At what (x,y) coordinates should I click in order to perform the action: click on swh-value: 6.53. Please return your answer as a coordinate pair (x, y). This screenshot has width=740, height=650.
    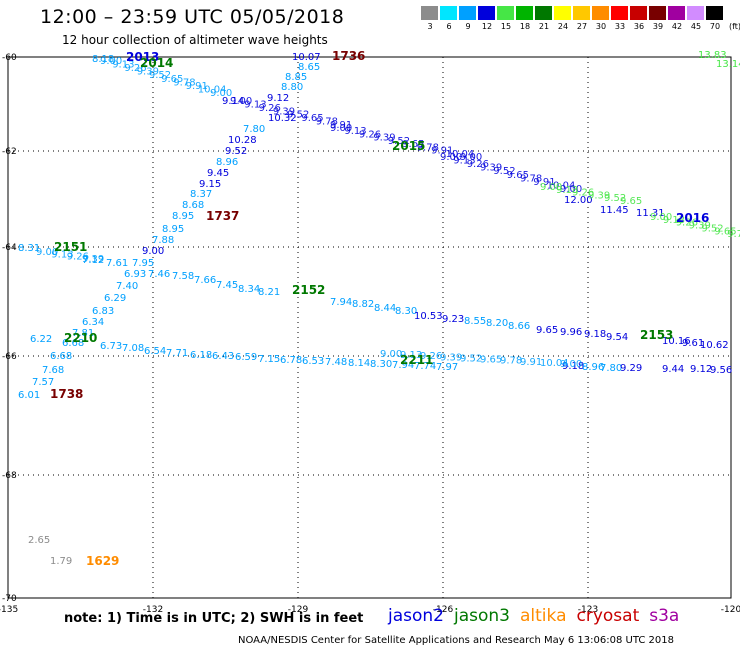
    Looking at the image, I should click on (313, 361).